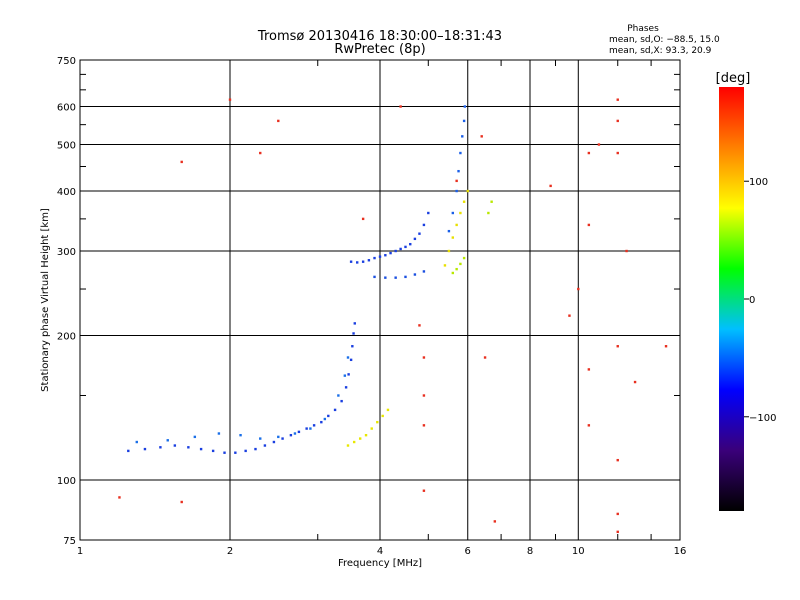 This screenshot has height=600, width=800. Describe the element at coordinates (69, 541) in the screenshot. I see `y-tick-label: 75` at that location.